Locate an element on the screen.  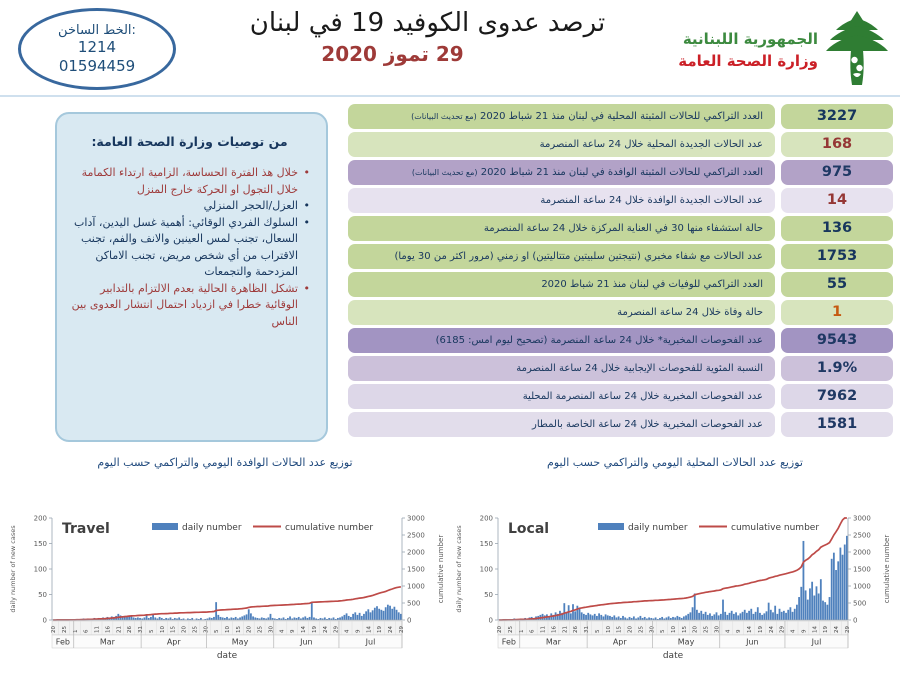
svg-text: 1000 is located at coordinates (862, 586).